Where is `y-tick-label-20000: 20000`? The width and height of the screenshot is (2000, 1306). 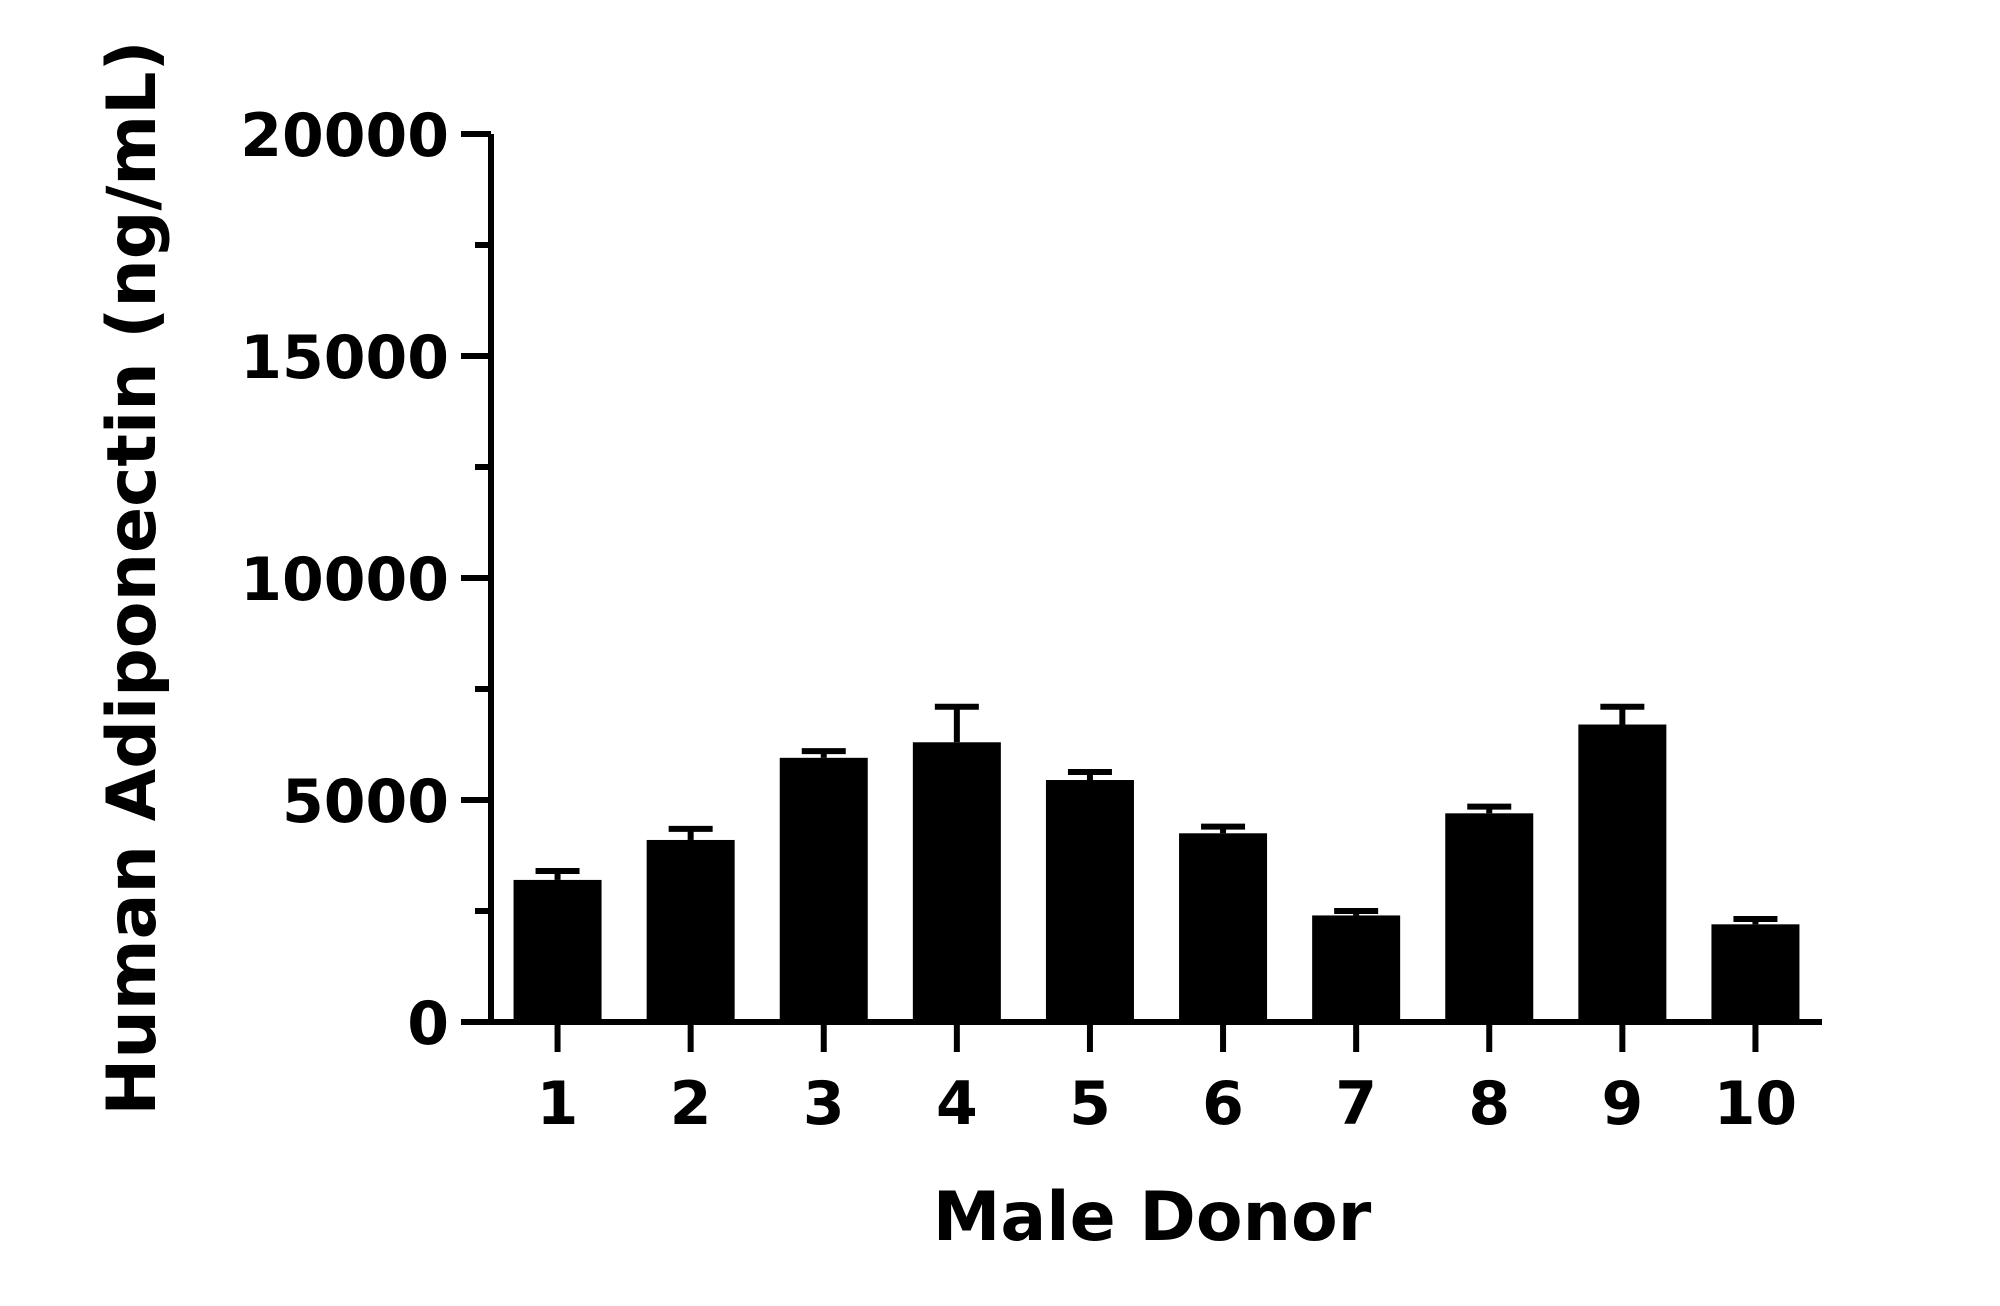 y-tick-label-20000: 20000 is located at coordinates (344, 136).